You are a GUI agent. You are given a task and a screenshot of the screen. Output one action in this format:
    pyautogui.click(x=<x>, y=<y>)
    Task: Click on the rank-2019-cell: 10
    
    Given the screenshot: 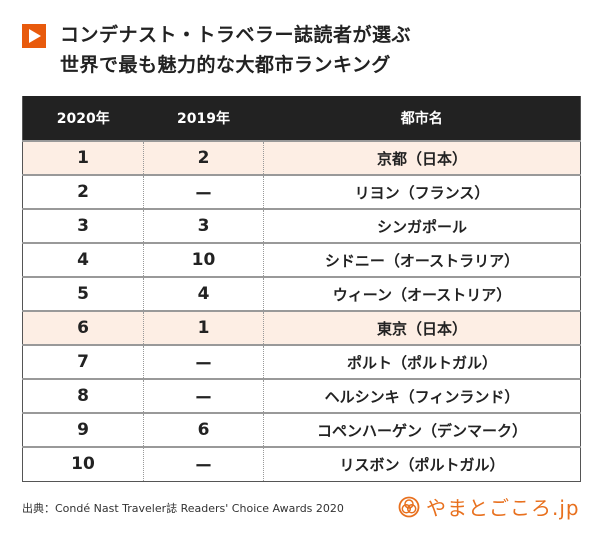 What is the action you would take?
    pyautogui.click(x=203, y=260)
    